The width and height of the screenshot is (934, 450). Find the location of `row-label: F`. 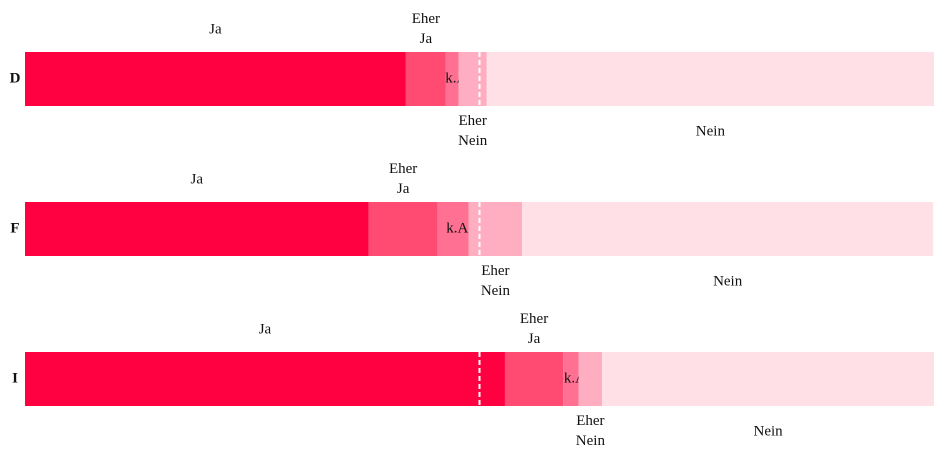

row-label: F is located at coordinates (14, 228).